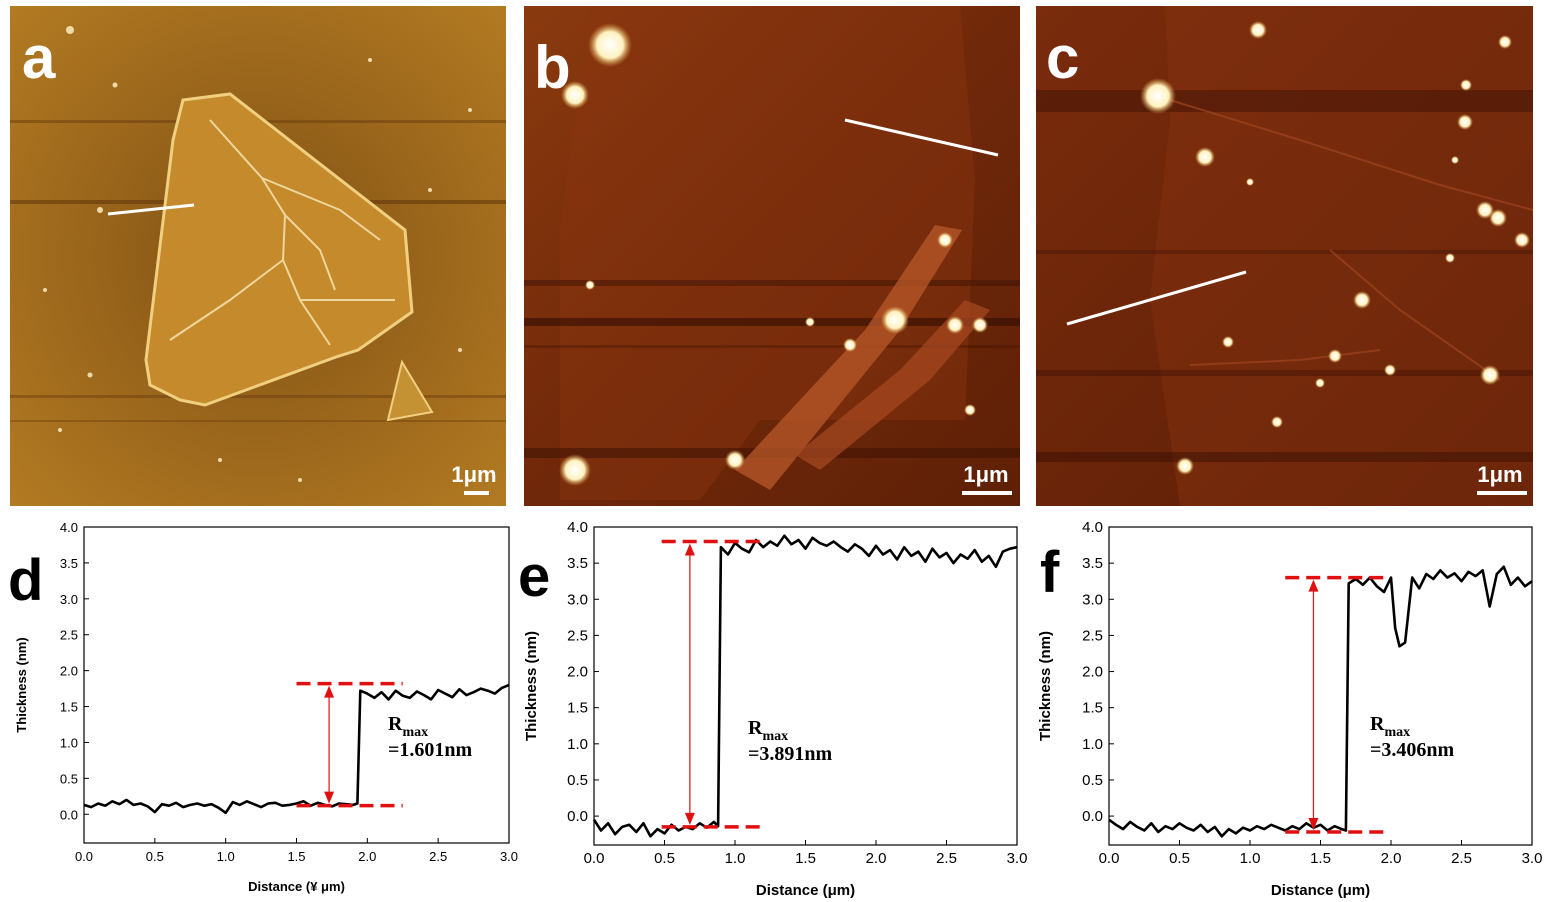 Image resolution: width=1549 pixels, height=902 pixels. I want to click on height-arrow-head-down-e, so click(689, 818).